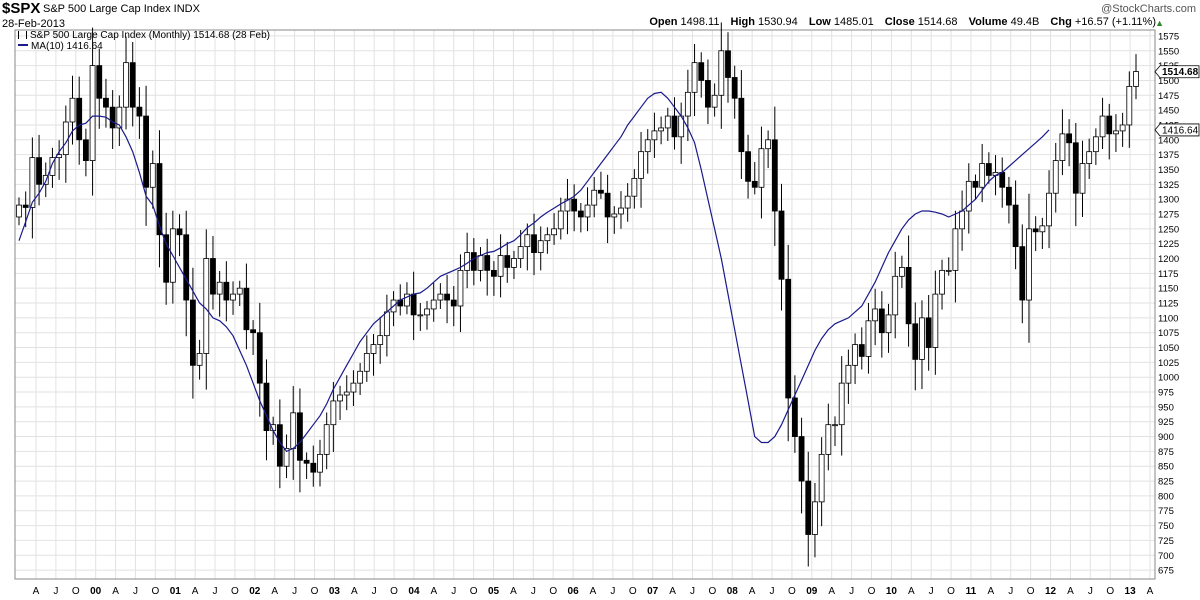 The height and width of the screenshot is (600, 1200). I want to click on x-tick-label: 07, so click(653, 591).